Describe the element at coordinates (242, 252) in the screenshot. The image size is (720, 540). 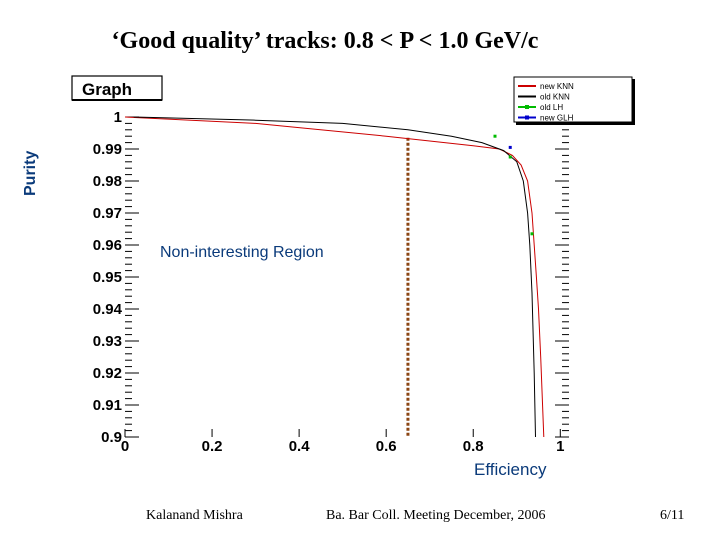
I see `annotation-non-interesting-region: Non-interesting Region` at that location.